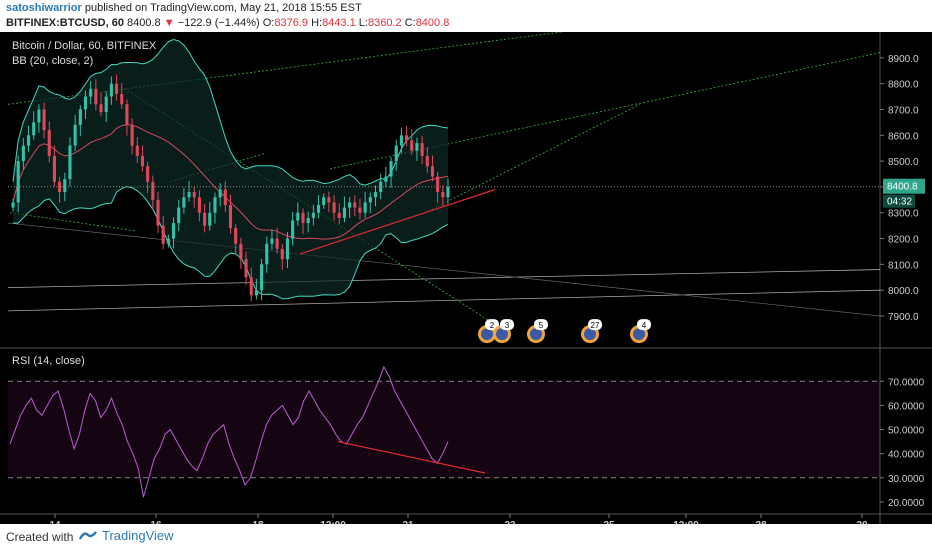 Image resolution: width=932 pixels, height=550 pixels. What do you see at coordinates (903, 59) in the screenshot?
I see `price-tick-label: 8900.0` at bounding box center [903, 59].